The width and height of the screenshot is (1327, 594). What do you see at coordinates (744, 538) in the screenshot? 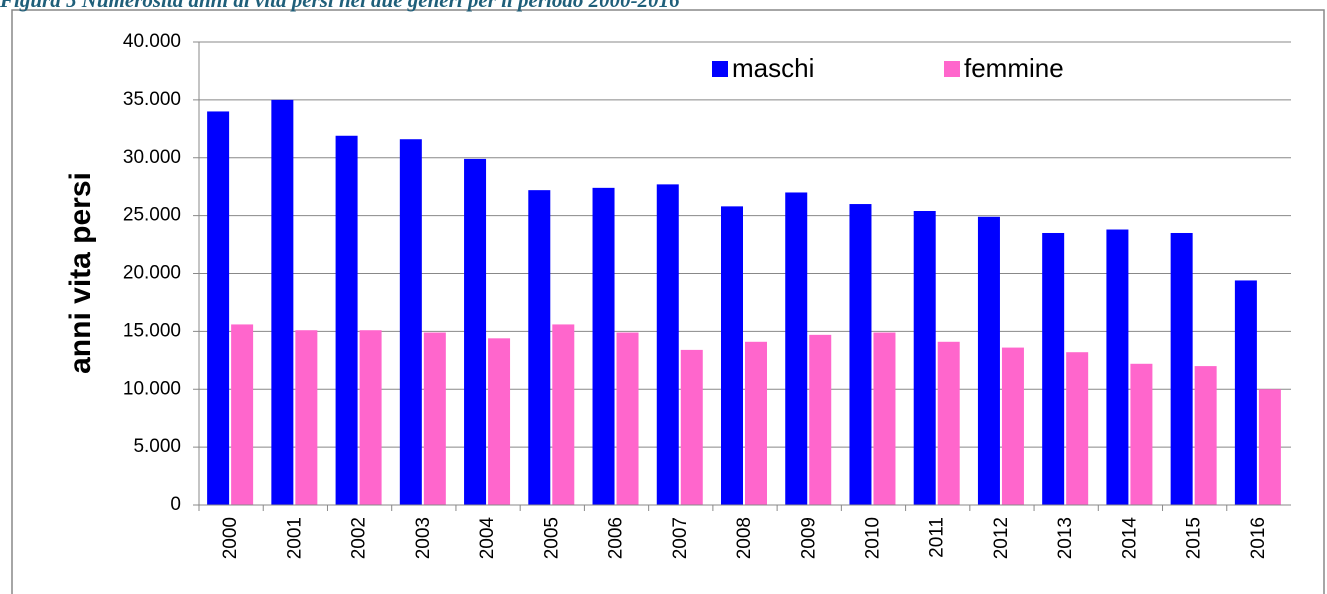
I see `x-tick-label: 2008` at bounding box center [744, 538].